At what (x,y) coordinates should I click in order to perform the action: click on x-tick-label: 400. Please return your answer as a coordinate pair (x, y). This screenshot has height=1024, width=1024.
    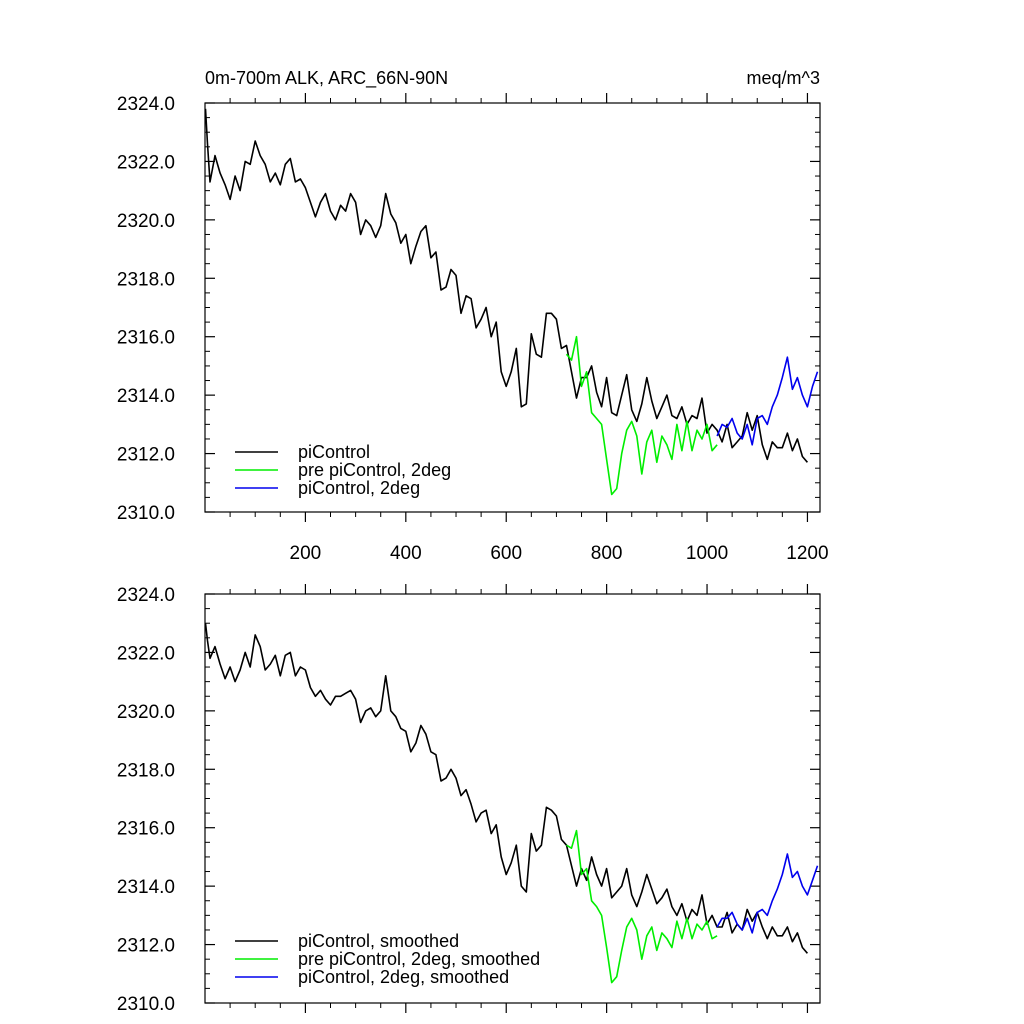
    Looking at the image, I should click on (406, 553).